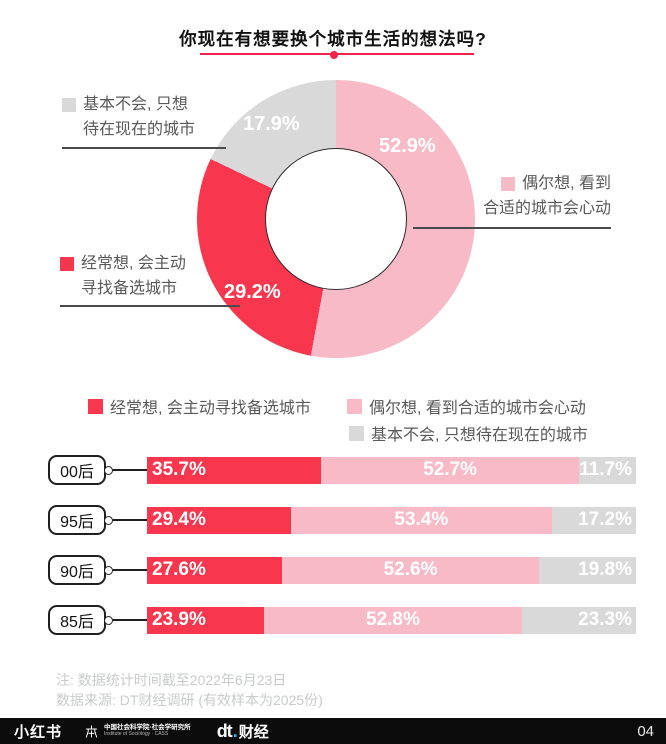  I want to click on segment-pink: 52.8%, so click(393, 620).